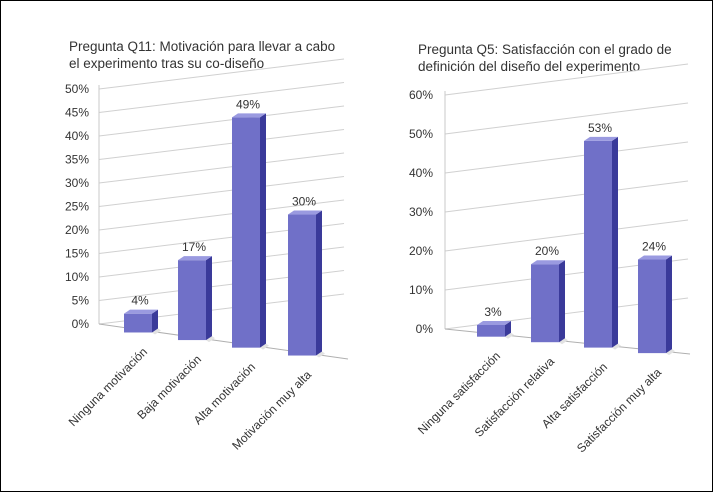  What do you see at coordinates (248, 104) in the screenshot?
I see `value-label: 49%` at bounding box center [248, 104].